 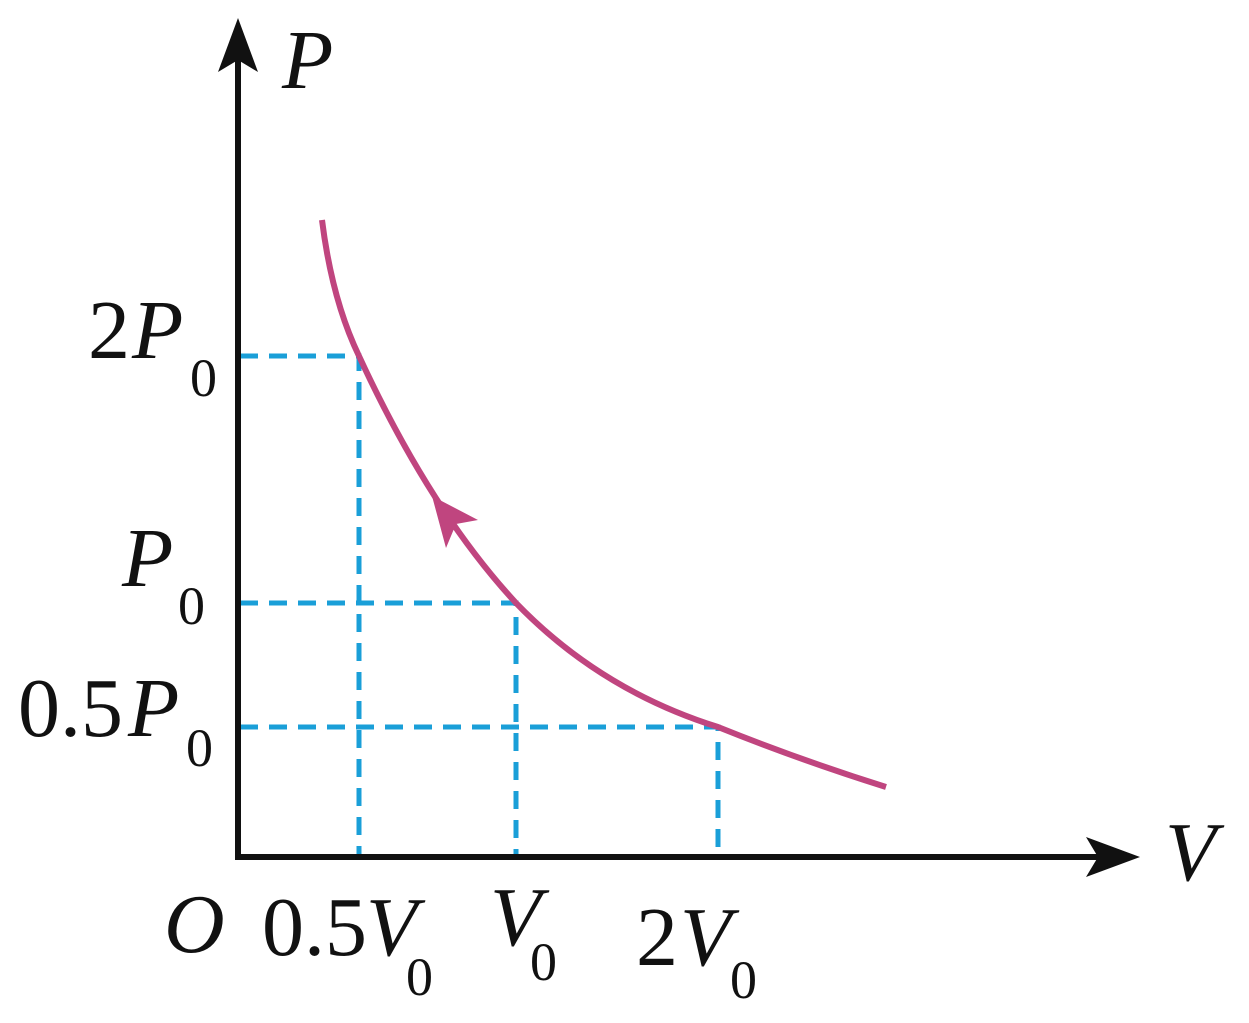 I want to click on y-axis-label: P, so click(x=307, y=60).